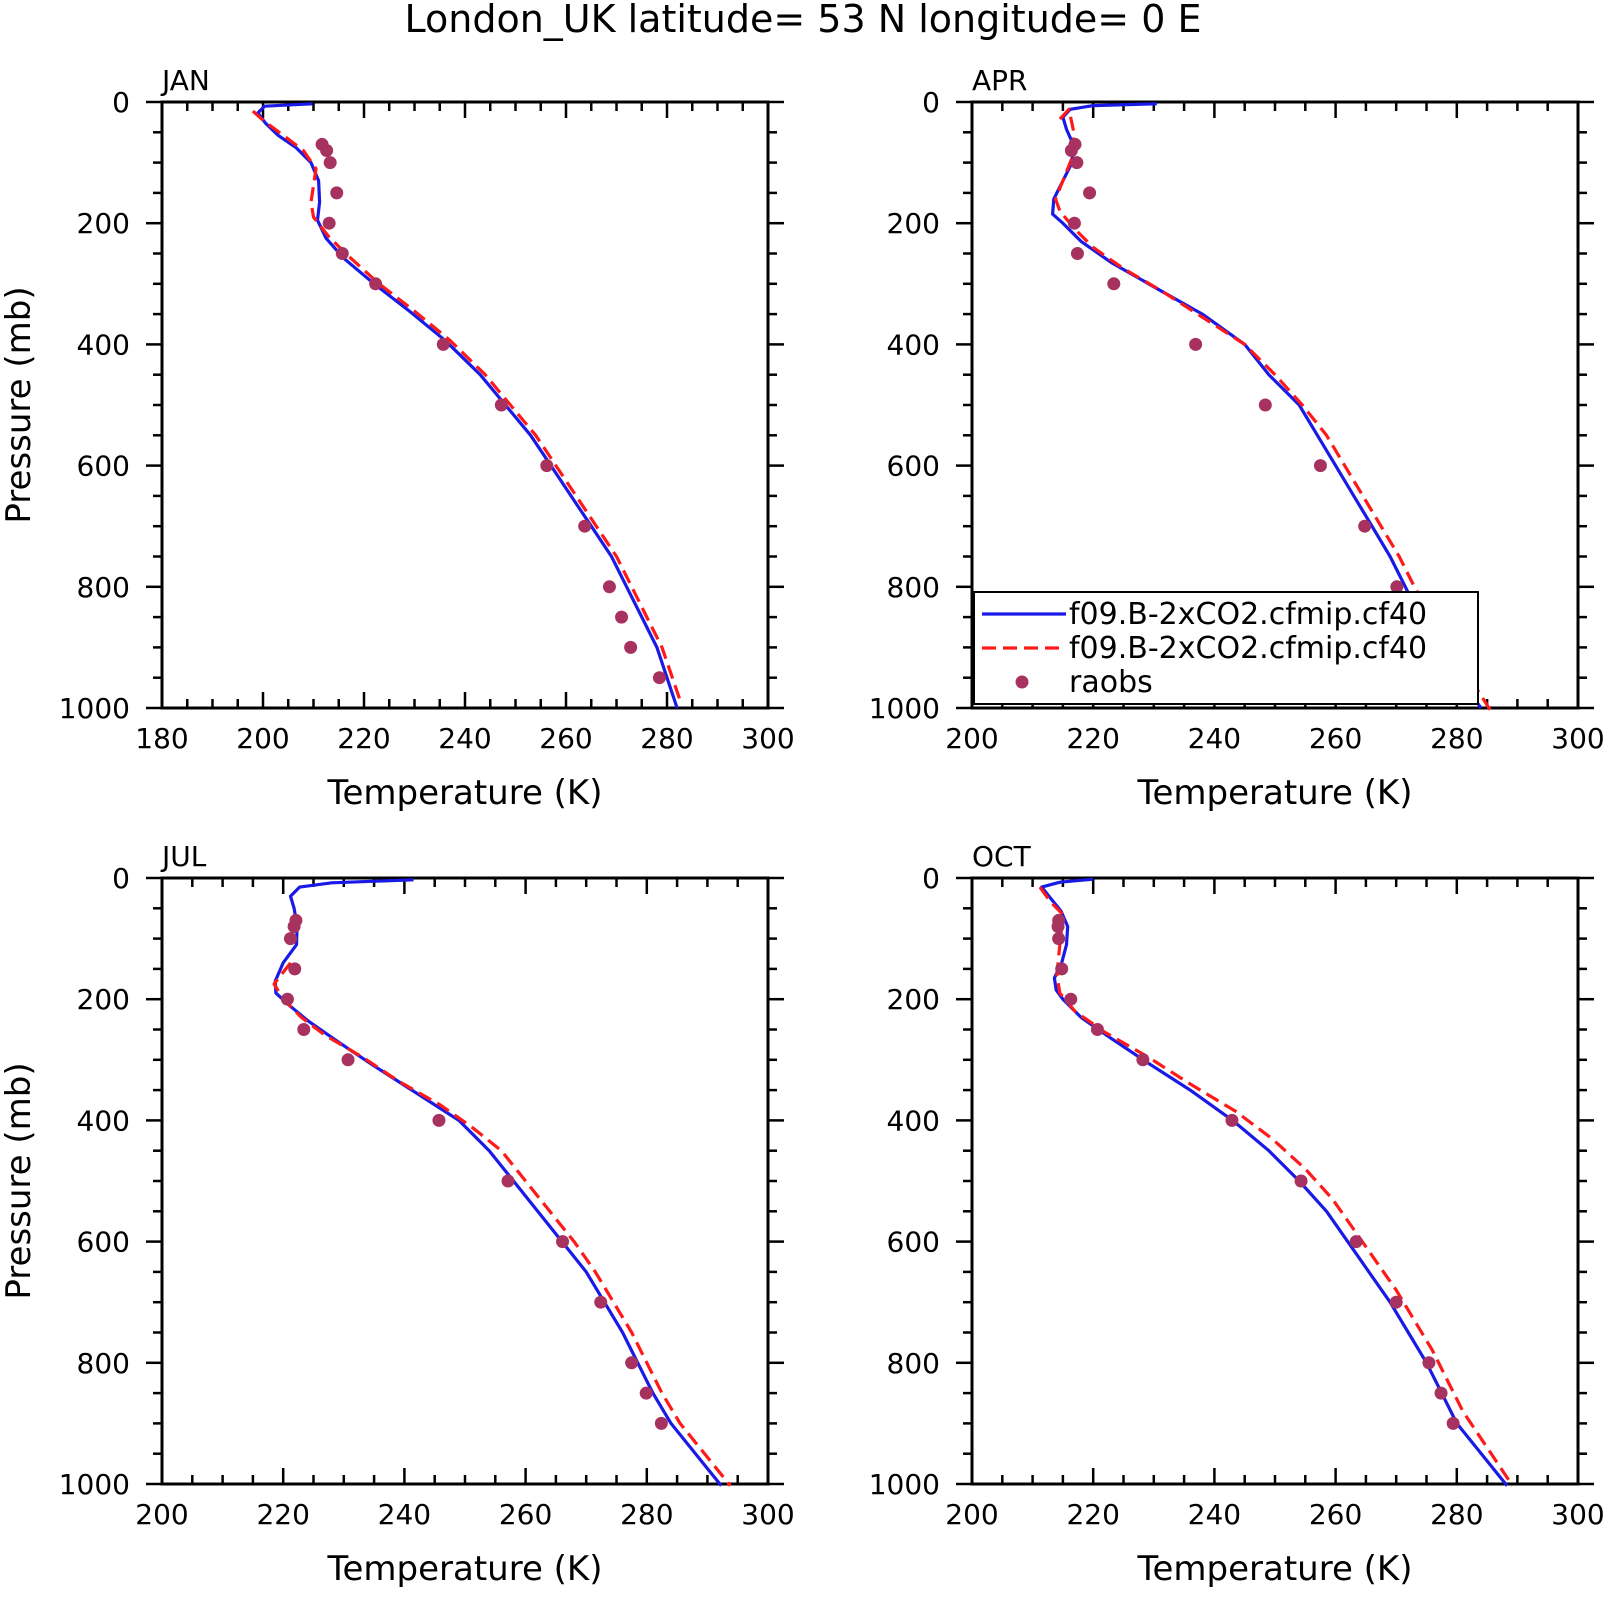 The image size is (1606, 1600). What do you see at coordinates (913, 223) in the screenshot?
I see `y-tick-label: 200` at bounding box center [913, 223].